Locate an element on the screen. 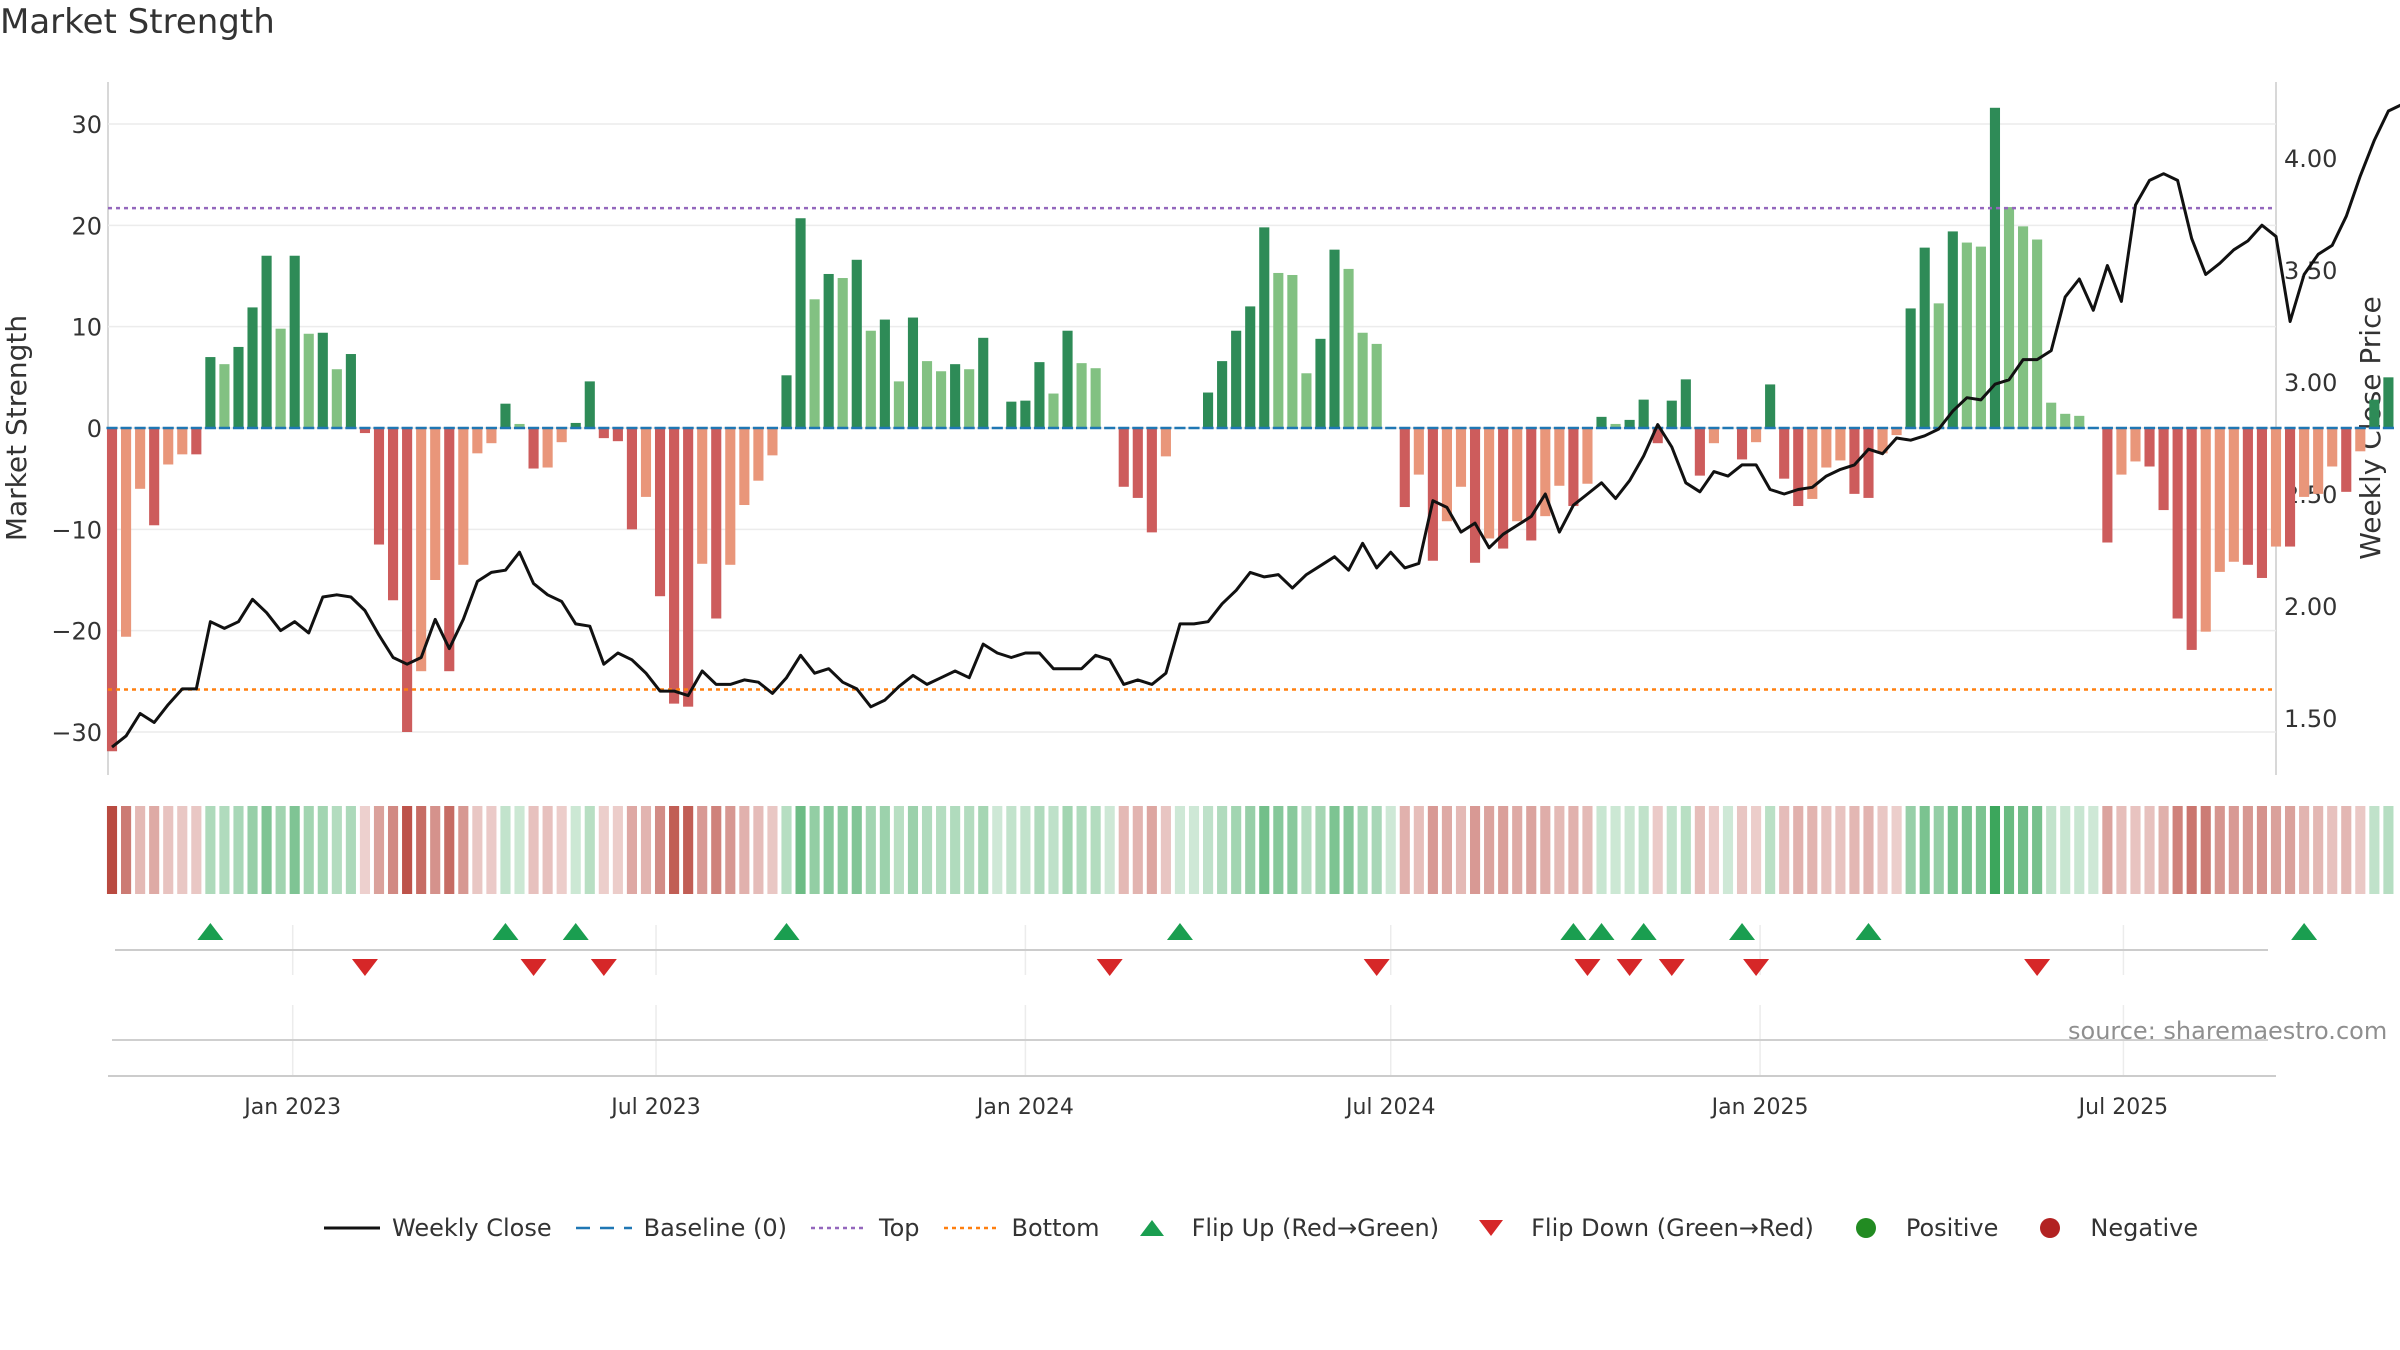  legend-label-flip-down: Flip Down (Green→Red) is located at coordinates (1672, 1228).